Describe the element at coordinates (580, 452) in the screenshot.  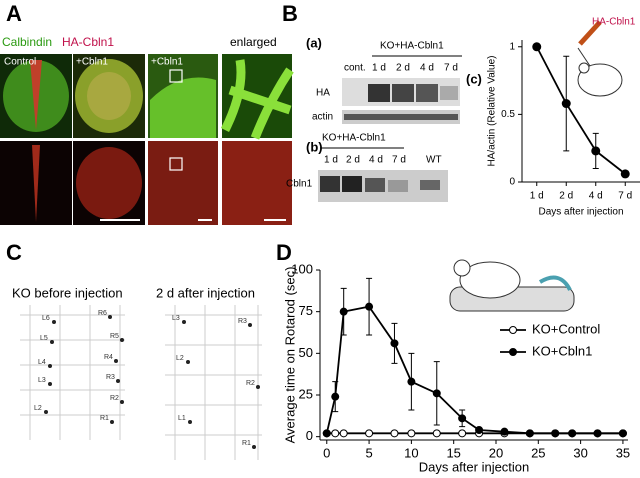
I see `x-tick-label: 30` at that location.